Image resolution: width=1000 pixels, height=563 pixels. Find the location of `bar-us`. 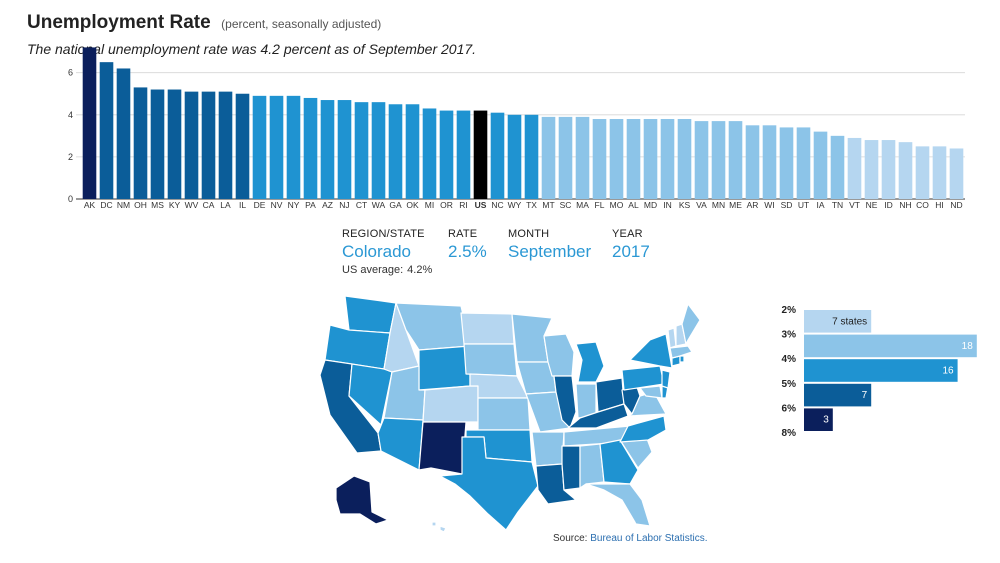

bar-us is located at coordinates (480, 154).